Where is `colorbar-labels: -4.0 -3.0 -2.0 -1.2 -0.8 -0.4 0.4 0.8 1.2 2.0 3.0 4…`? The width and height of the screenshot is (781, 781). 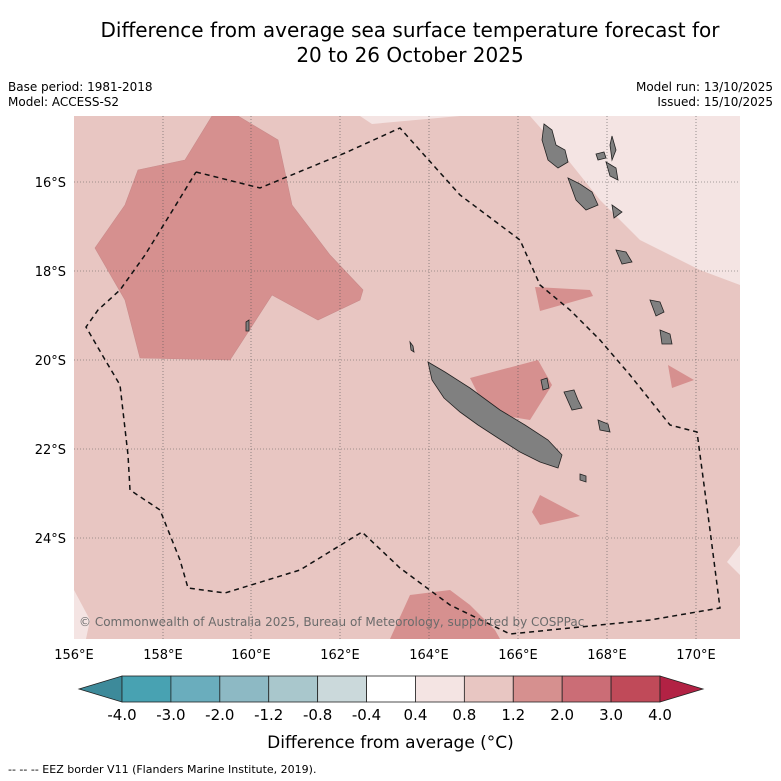 colorbar-labels: -4.0 -3.0 -2.0 -1.2 -0.8 -0.4 0.4 0.8 1.2 2.0 3.0 4… is located at coordinates (389, 715).